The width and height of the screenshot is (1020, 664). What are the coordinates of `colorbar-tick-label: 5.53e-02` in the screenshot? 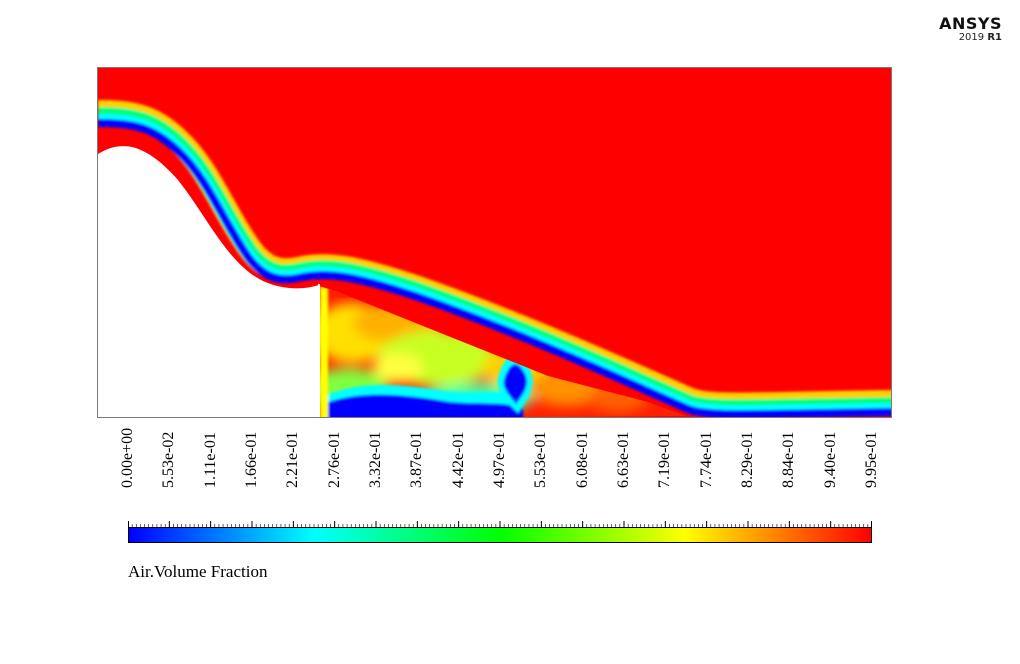 It's located at (169, 469).